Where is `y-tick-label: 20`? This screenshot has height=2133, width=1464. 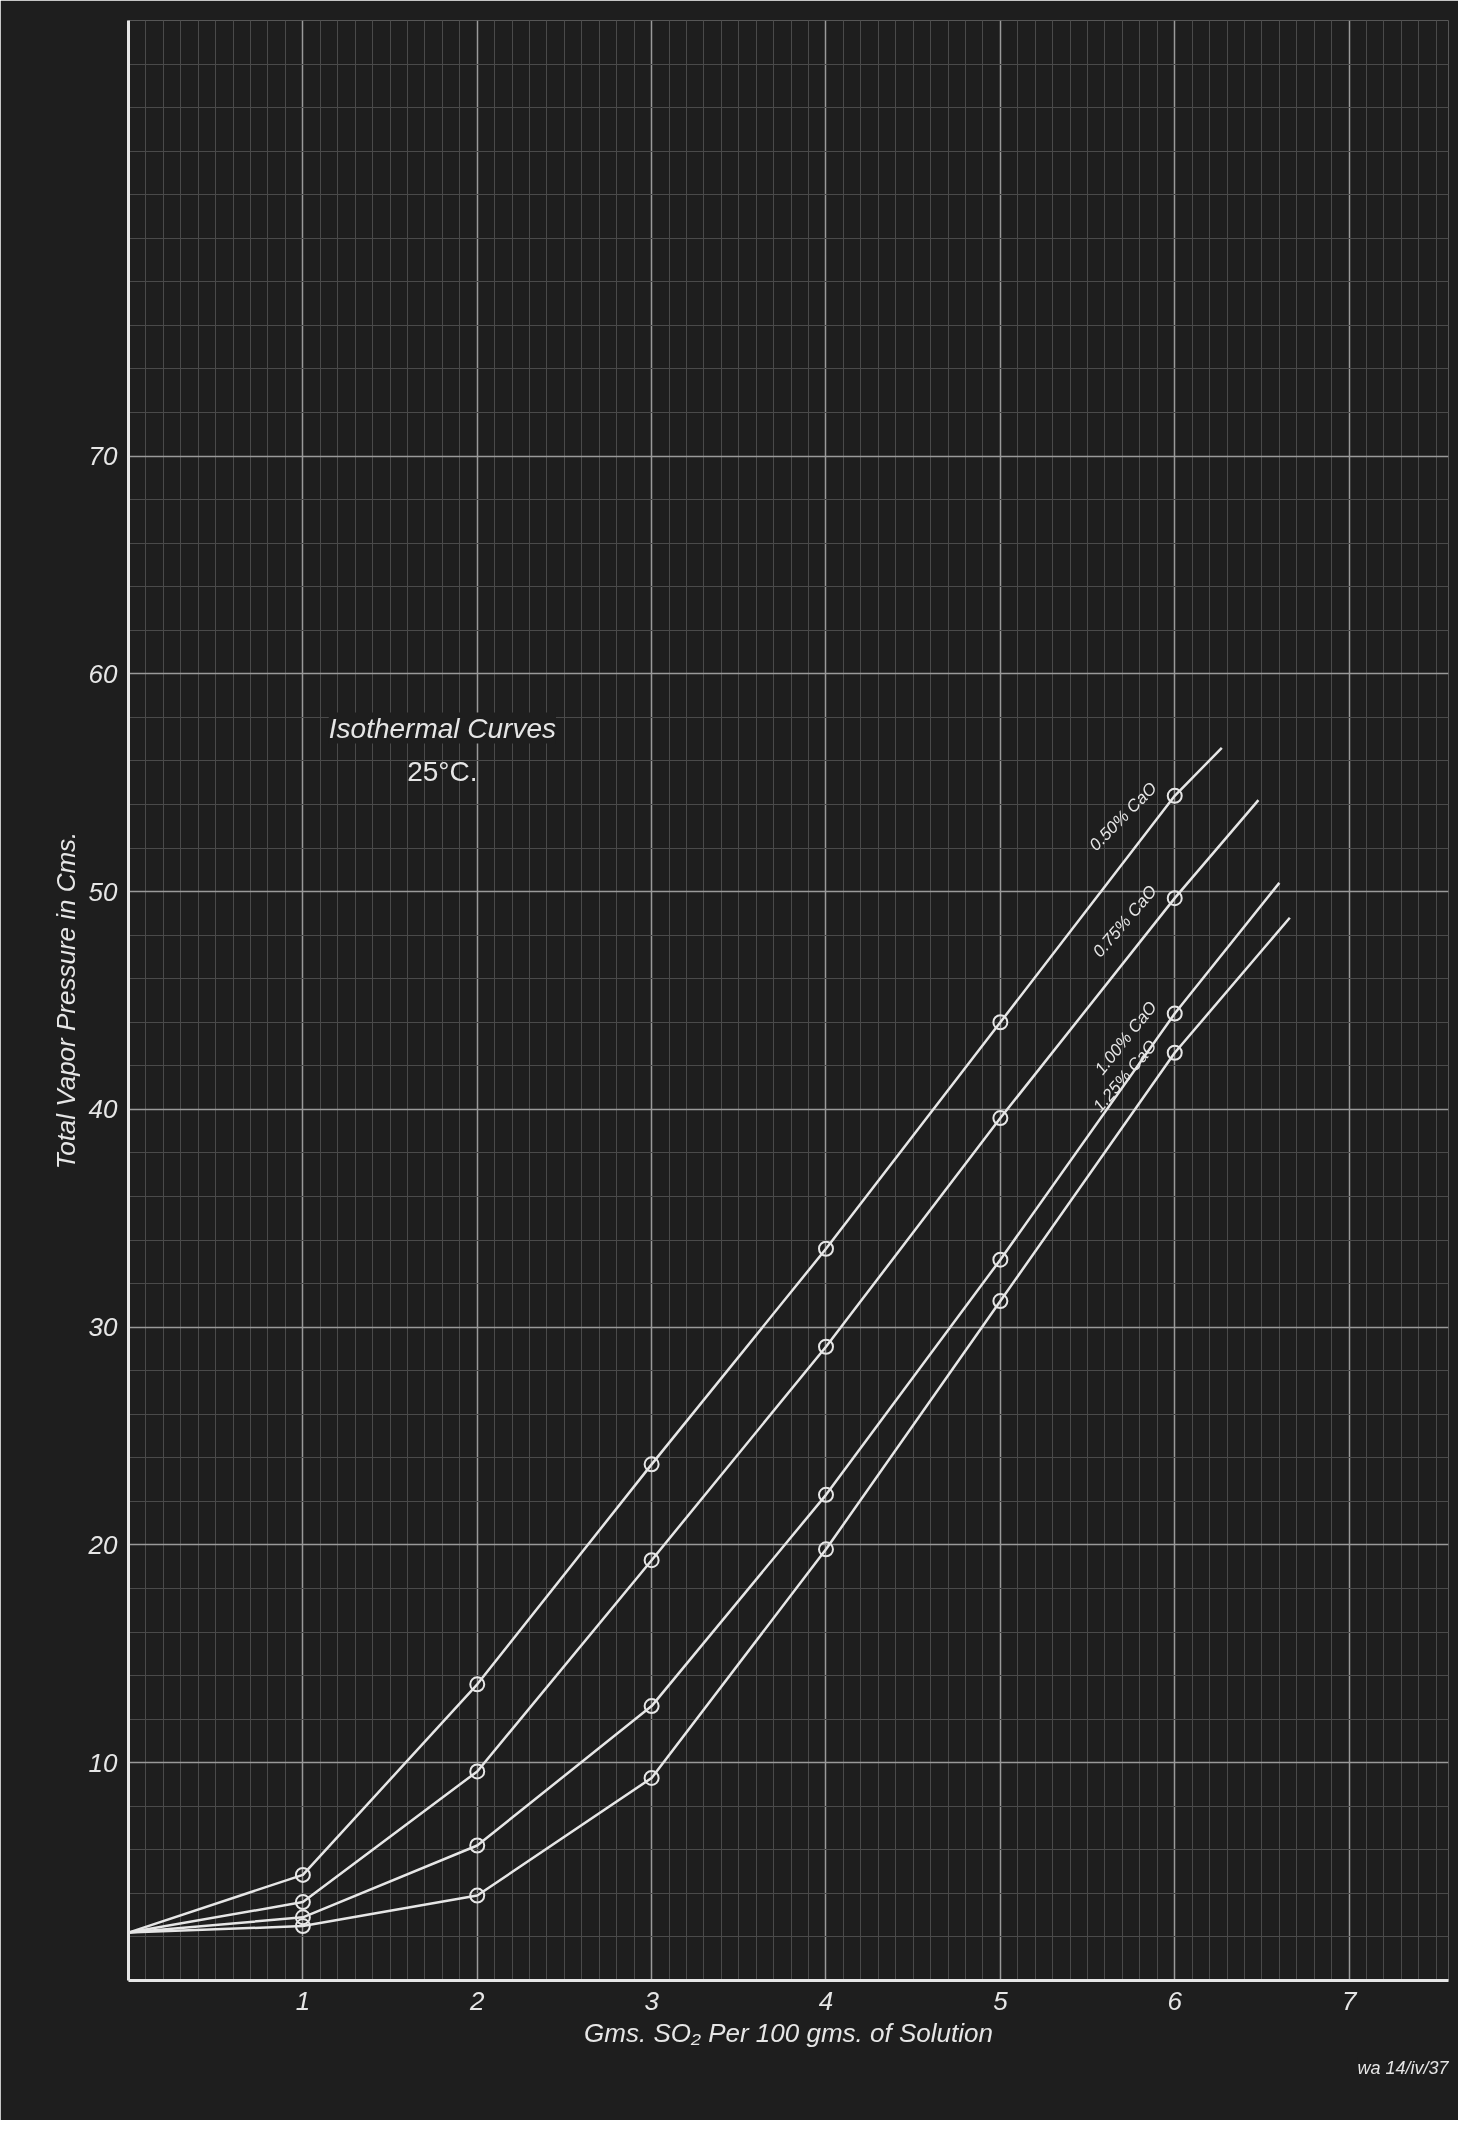
y-tick-label: 20 is located at coordinates (103, 1544).